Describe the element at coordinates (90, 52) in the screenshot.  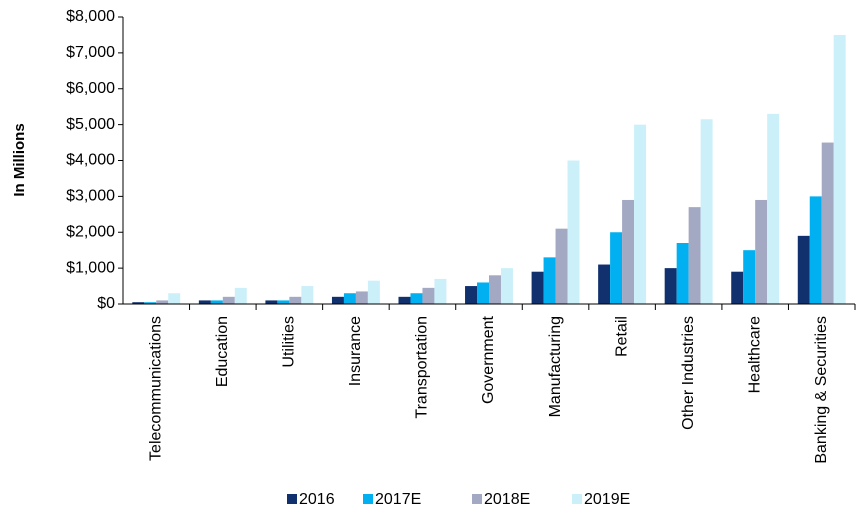
I see `y-tick-label: $7,000` at that location.